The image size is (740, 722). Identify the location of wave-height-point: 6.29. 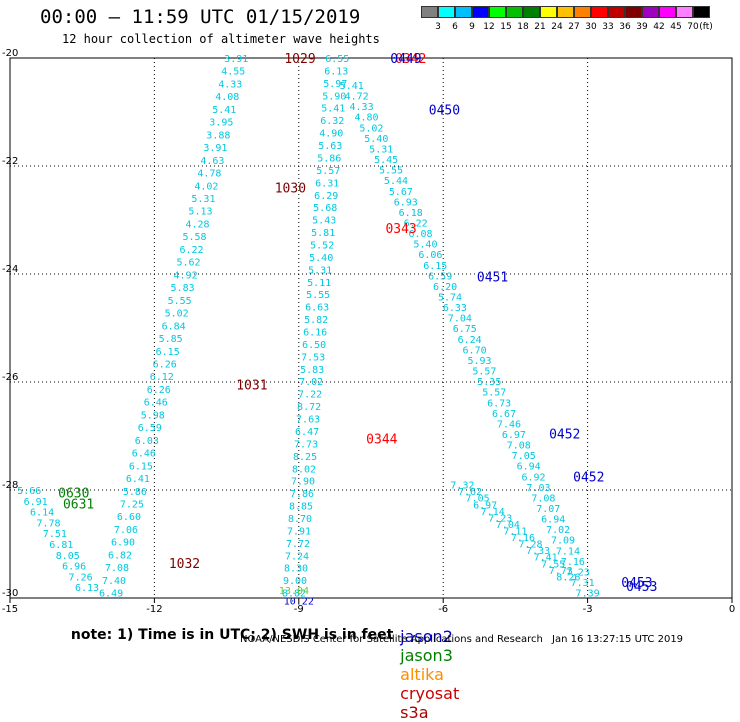
(326, 196).